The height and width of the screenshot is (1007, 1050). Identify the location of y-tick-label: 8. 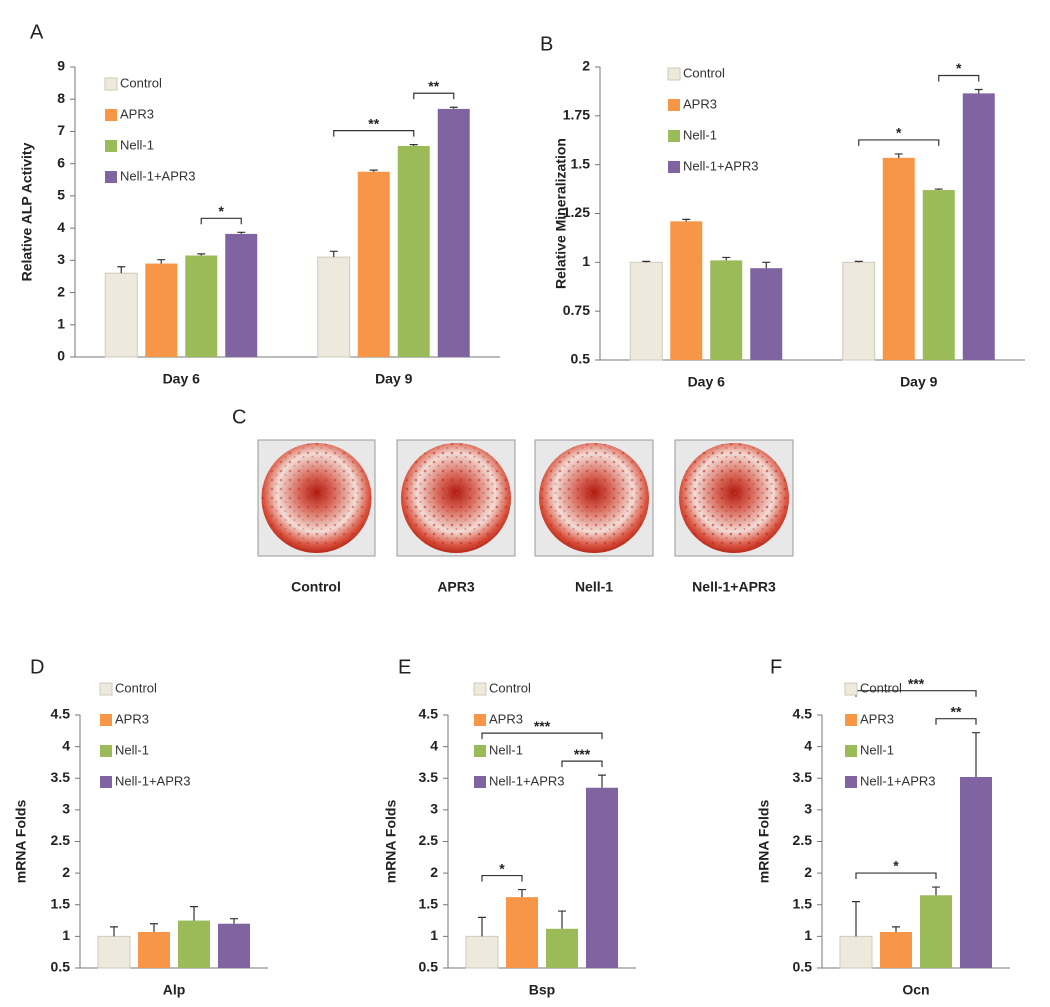
(61, 98).